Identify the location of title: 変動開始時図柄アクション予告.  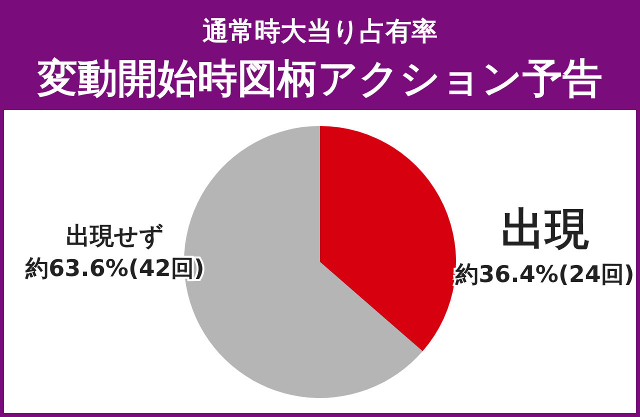
(320, 79).